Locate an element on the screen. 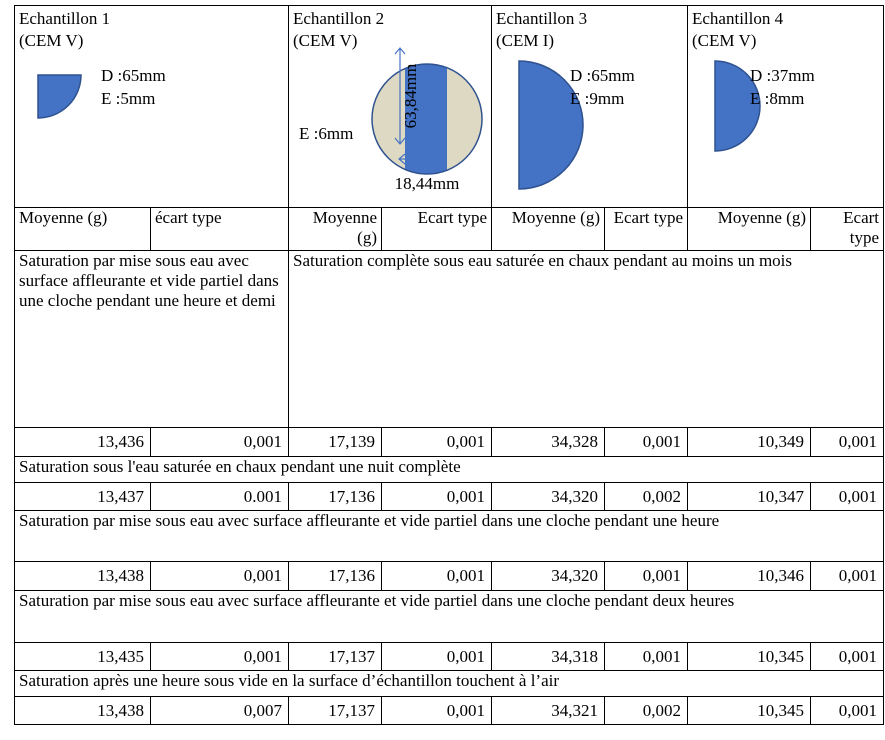 The image size is (885, 740). sample-name: Echantillon 4 is located at coordinates (738, 18).